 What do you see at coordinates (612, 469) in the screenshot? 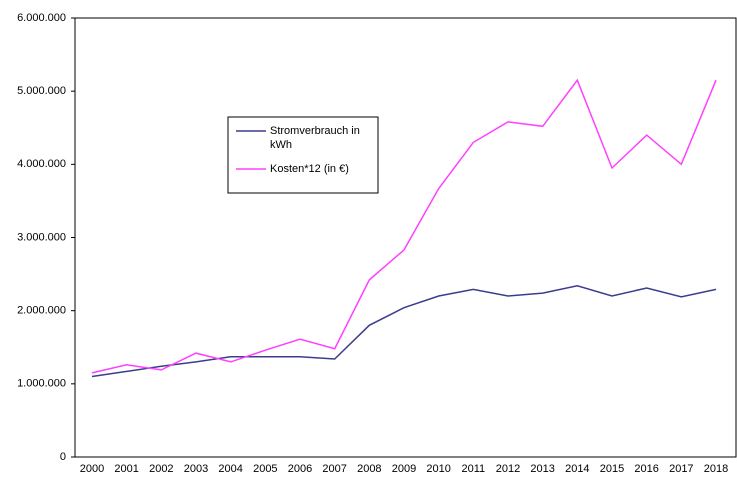
I see `x-tick-label: 2015` at bounding box center [612, 469].